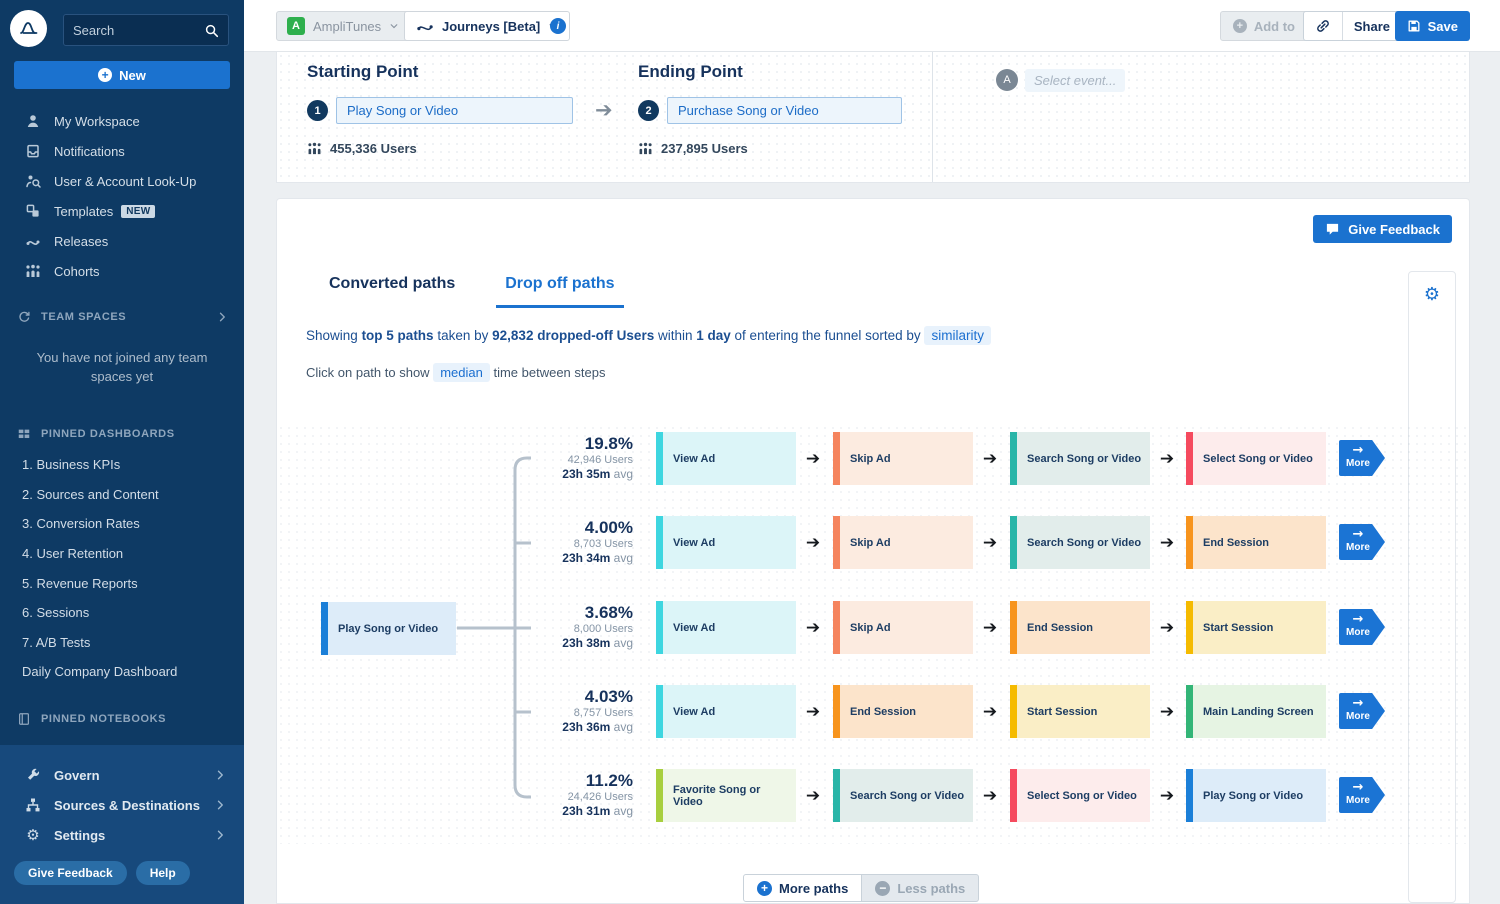 The height and width of the screenshot is (904, 1500). I want to click on tab-drop-off-paths: Drop off paths, so click(560, 291).